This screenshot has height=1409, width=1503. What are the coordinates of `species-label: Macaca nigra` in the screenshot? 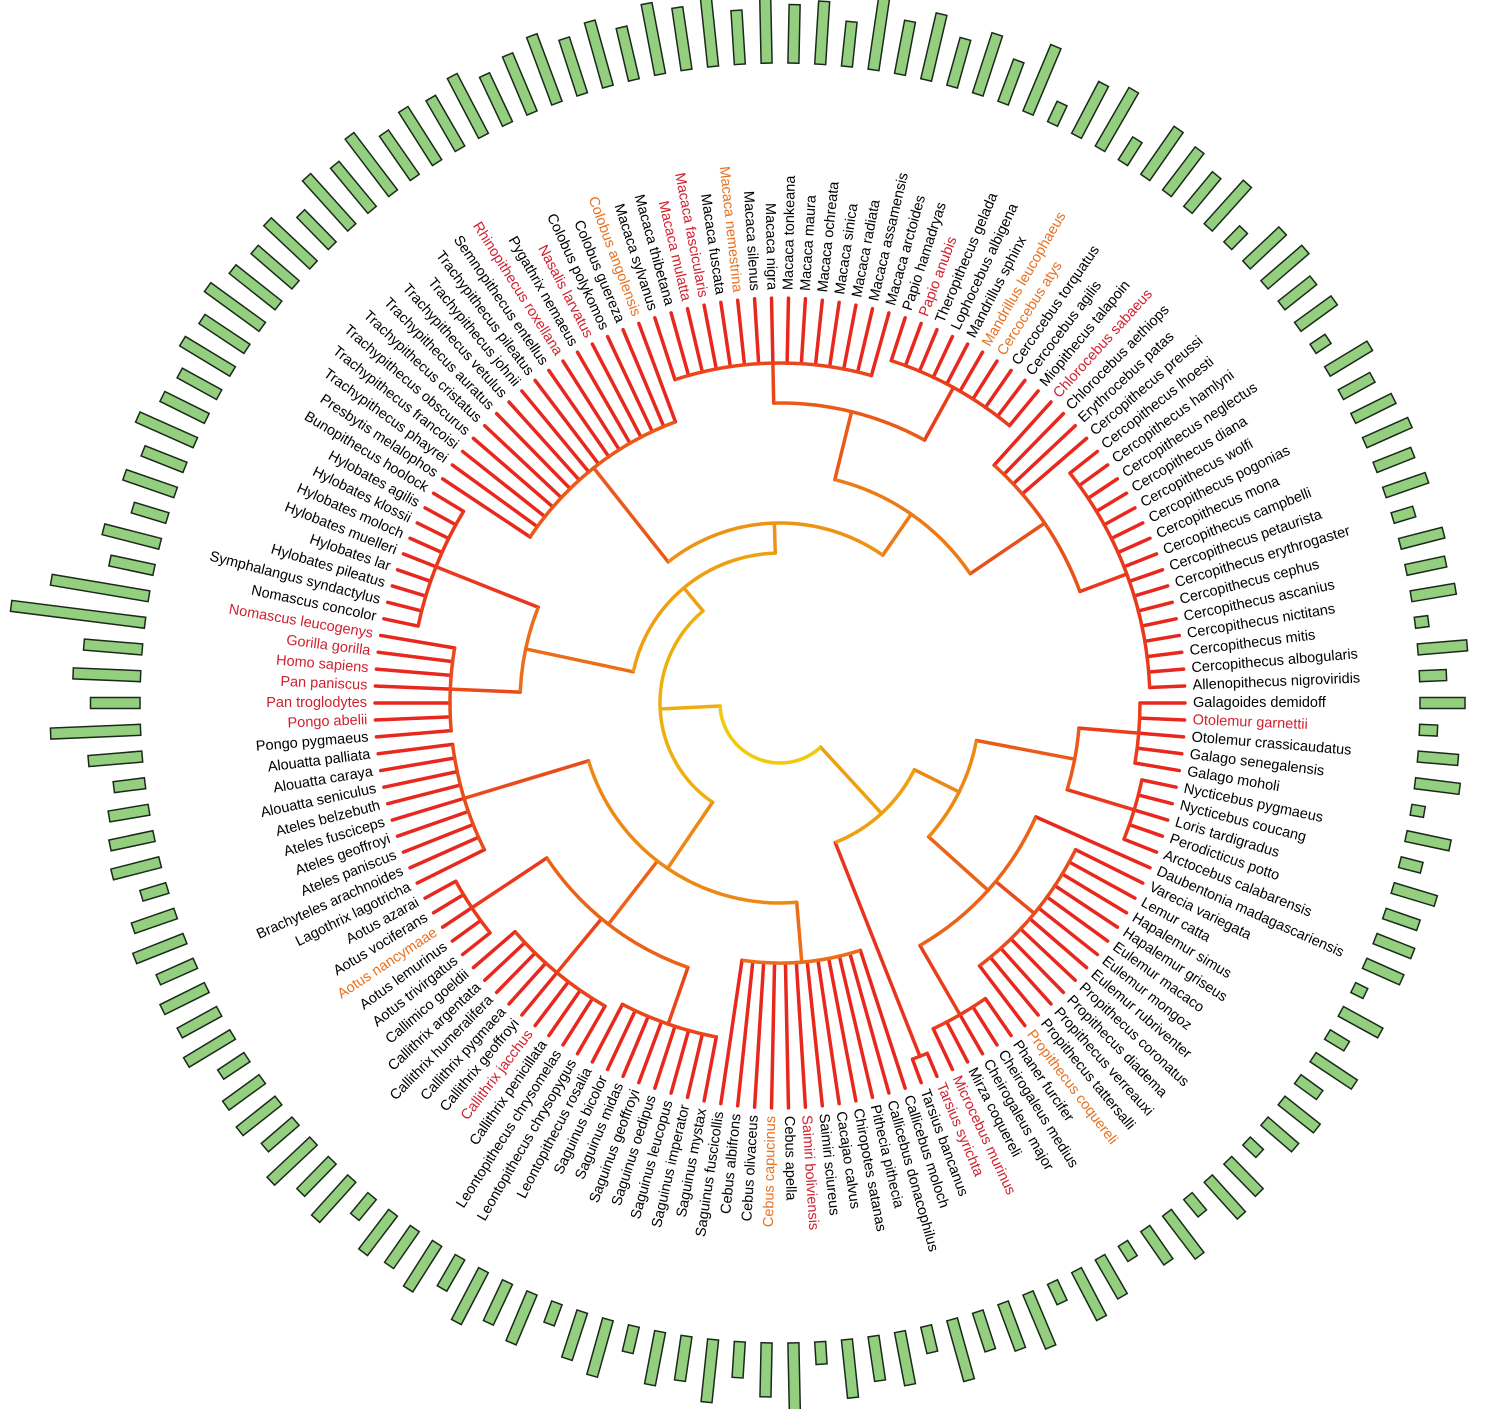 It's located at (771, 247).